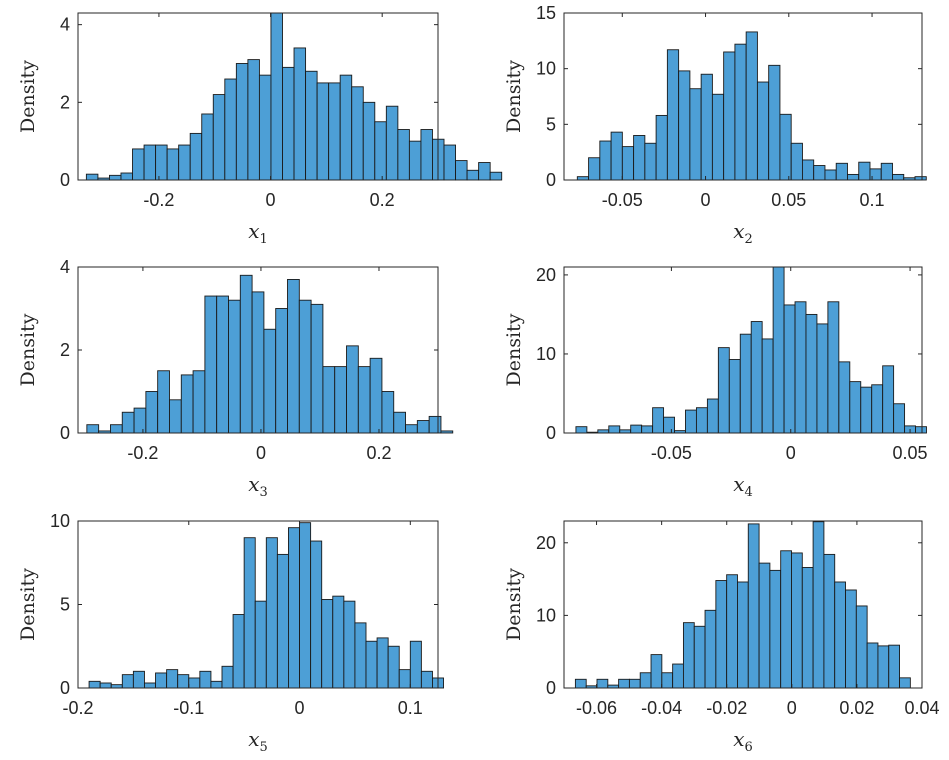  Describe the element at coordinates (65, 25) in the screenshot. I see `y-tick-label: 4` at that location.